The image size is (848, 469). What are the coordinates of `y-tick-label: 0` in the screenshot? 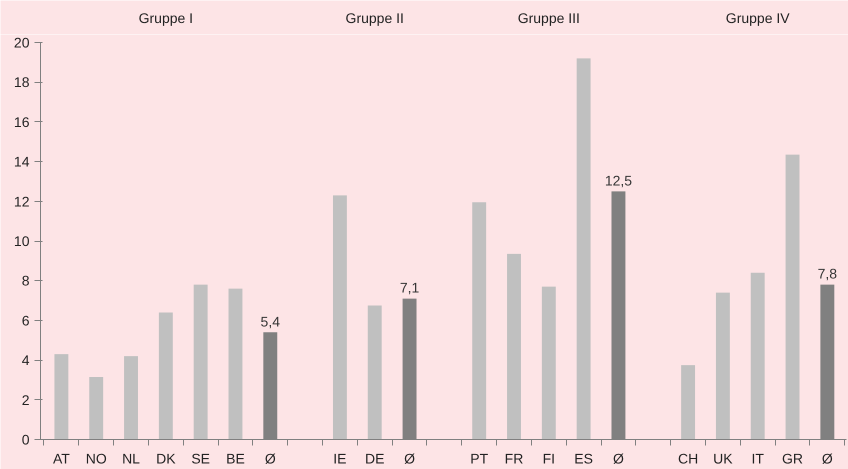 It's located at (26, 440).